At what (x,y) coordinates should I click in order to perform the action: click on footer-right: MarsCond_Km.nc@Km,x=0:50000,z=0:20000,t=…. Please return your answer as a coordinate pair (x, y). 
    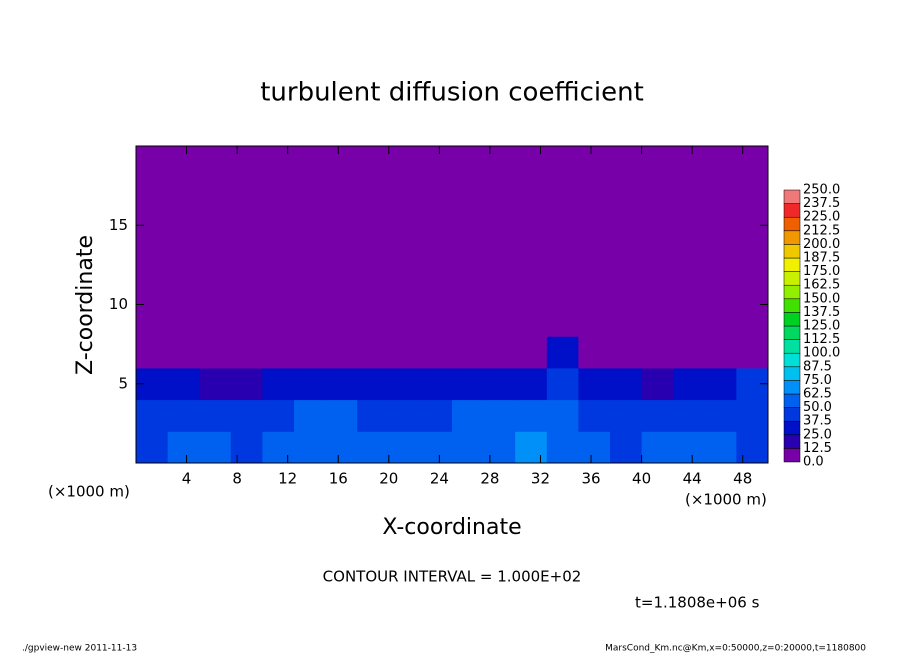
    Looking at the image, I should click on (735, 649).